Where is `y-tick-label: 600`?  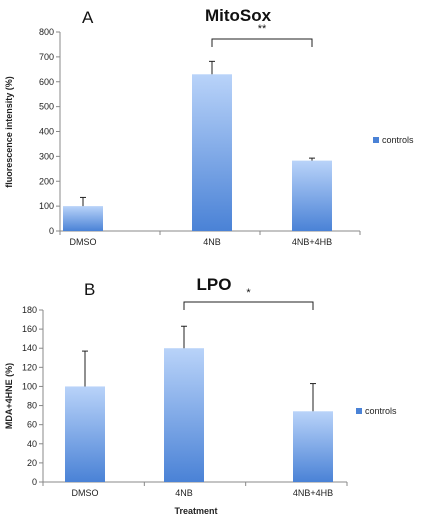 y-tick-label: 600 is located at coordinates (46, 82).